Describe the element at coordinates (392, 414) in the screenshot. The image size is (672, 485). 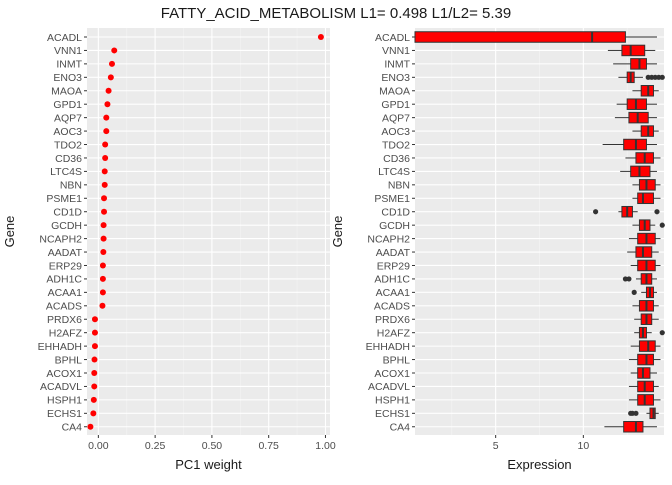
I see `gene-label: ECHS1` at that location.